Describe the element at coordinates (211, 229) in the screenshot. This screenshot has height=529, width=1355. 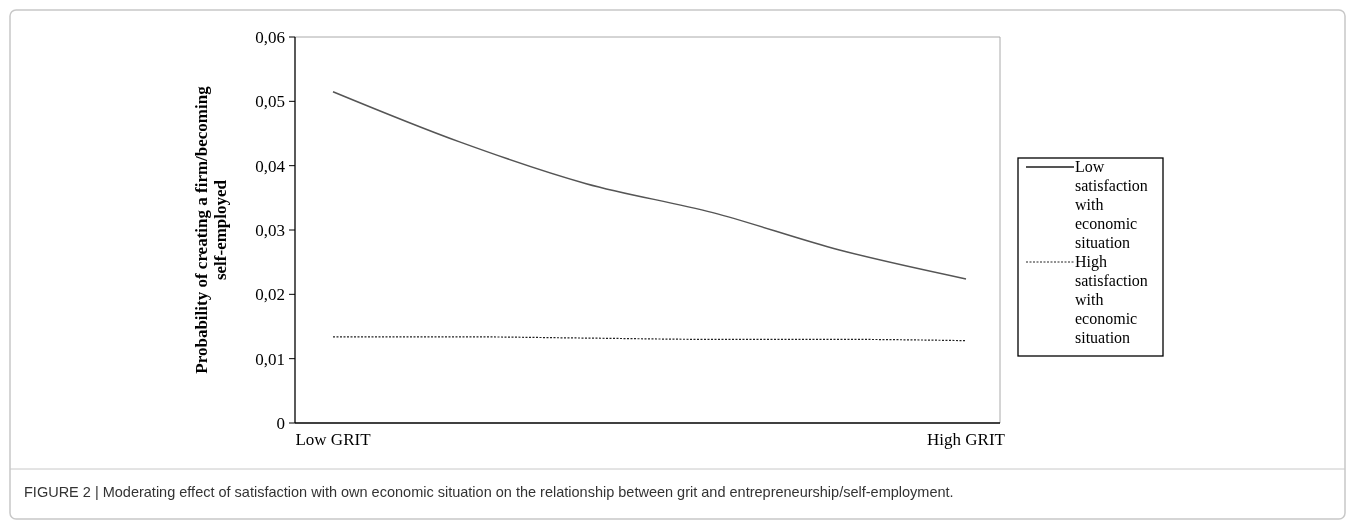
I see `y-axis-title: Probability of creating a firm/becoming self-employed` at that location.